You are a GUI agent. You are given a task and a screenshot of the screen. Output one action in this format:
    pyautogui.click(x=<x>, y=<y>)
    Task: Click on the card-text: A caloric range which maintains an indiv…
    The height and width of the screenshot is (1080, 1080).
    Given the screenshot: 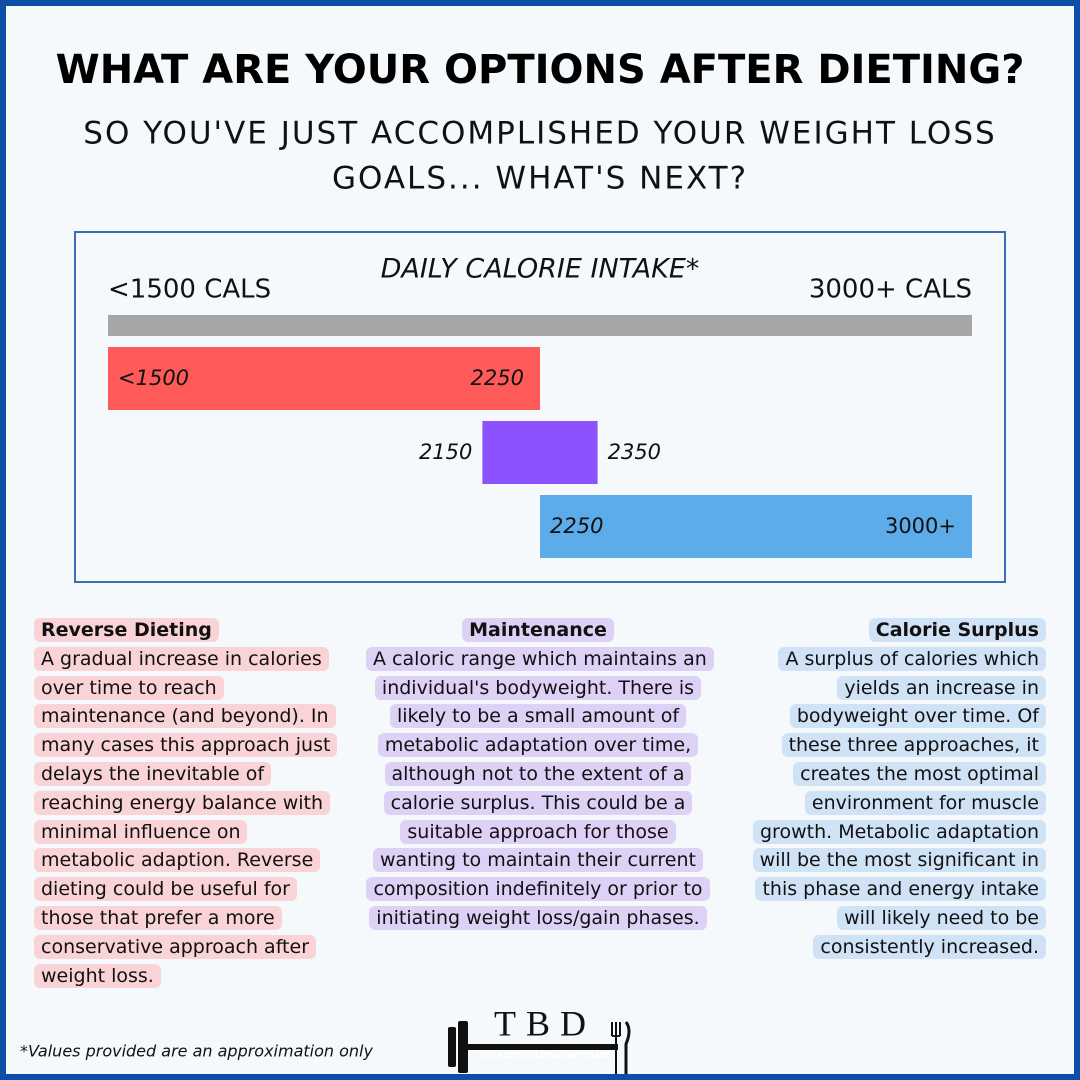 What is the action you would take?
    pyautogui.click(x=540, y=788)
    